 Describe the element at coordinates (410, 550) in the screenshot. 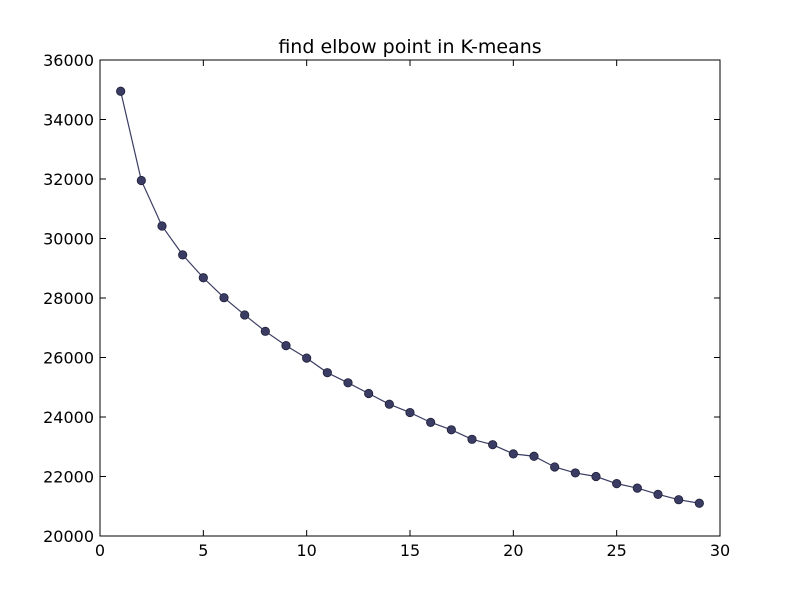

I see `x-tick-label: 15` at that location.